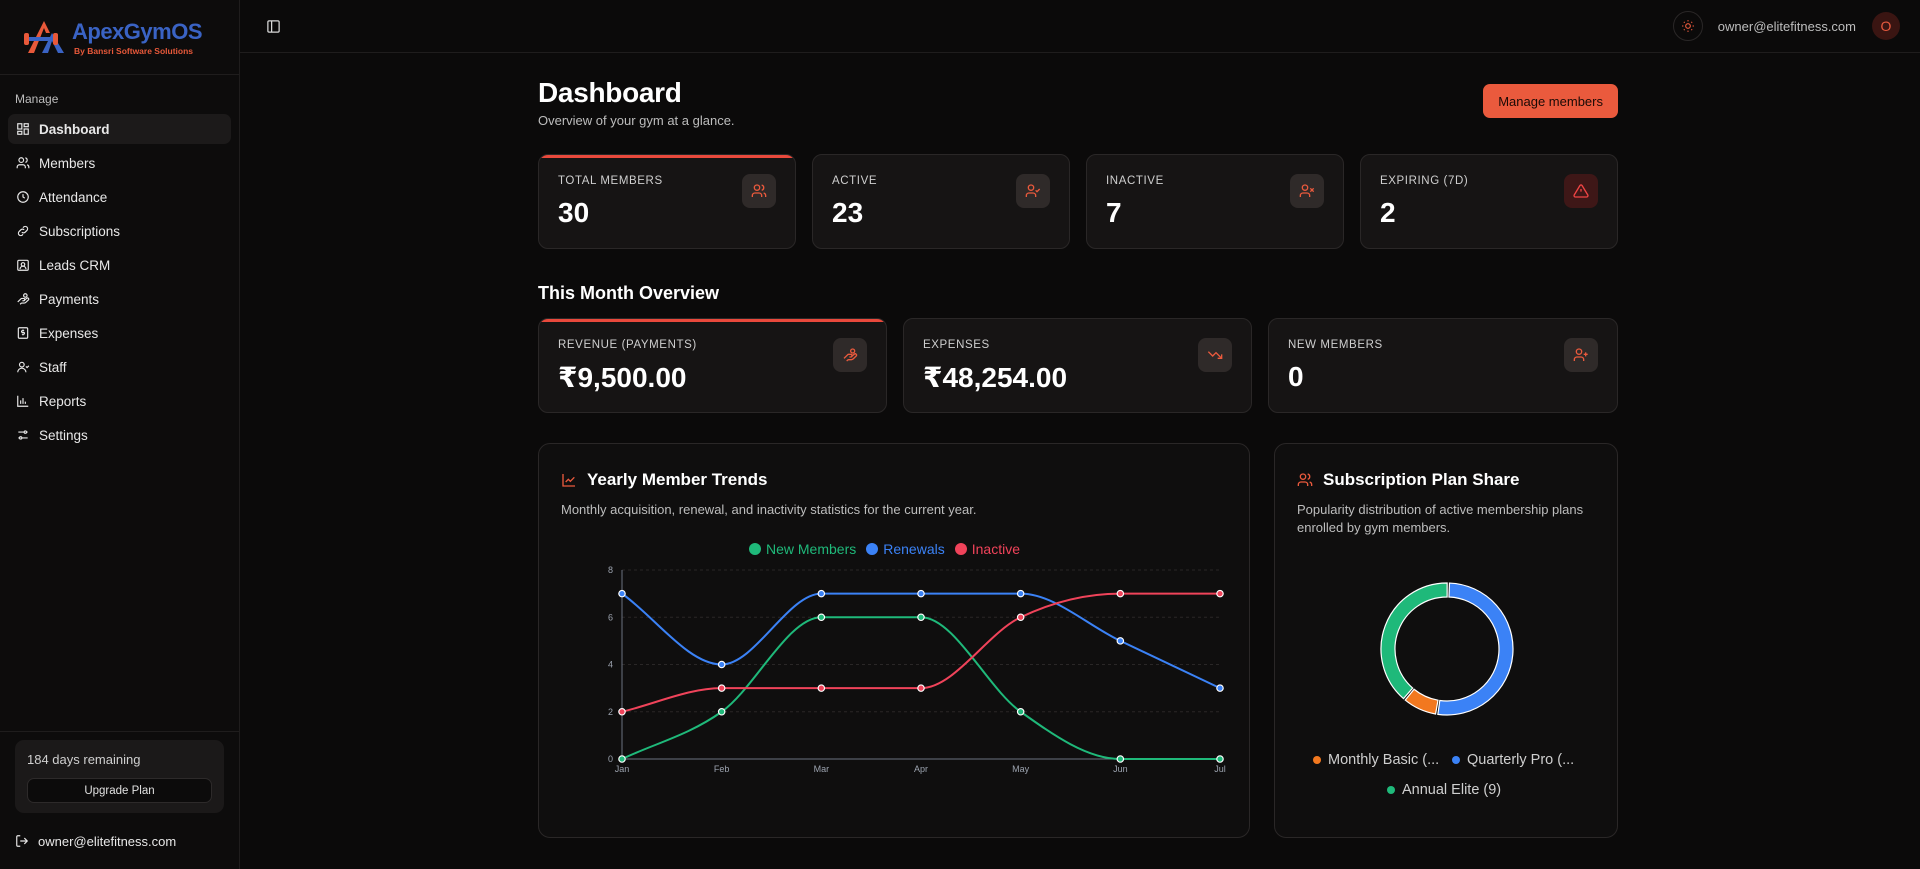 This screenshot has width=1920, height=869. What do you see at coordinates (119, 299) in the screenshot?
I see `sidebar-item-payments: Payments` at bounding box center [119, 299].